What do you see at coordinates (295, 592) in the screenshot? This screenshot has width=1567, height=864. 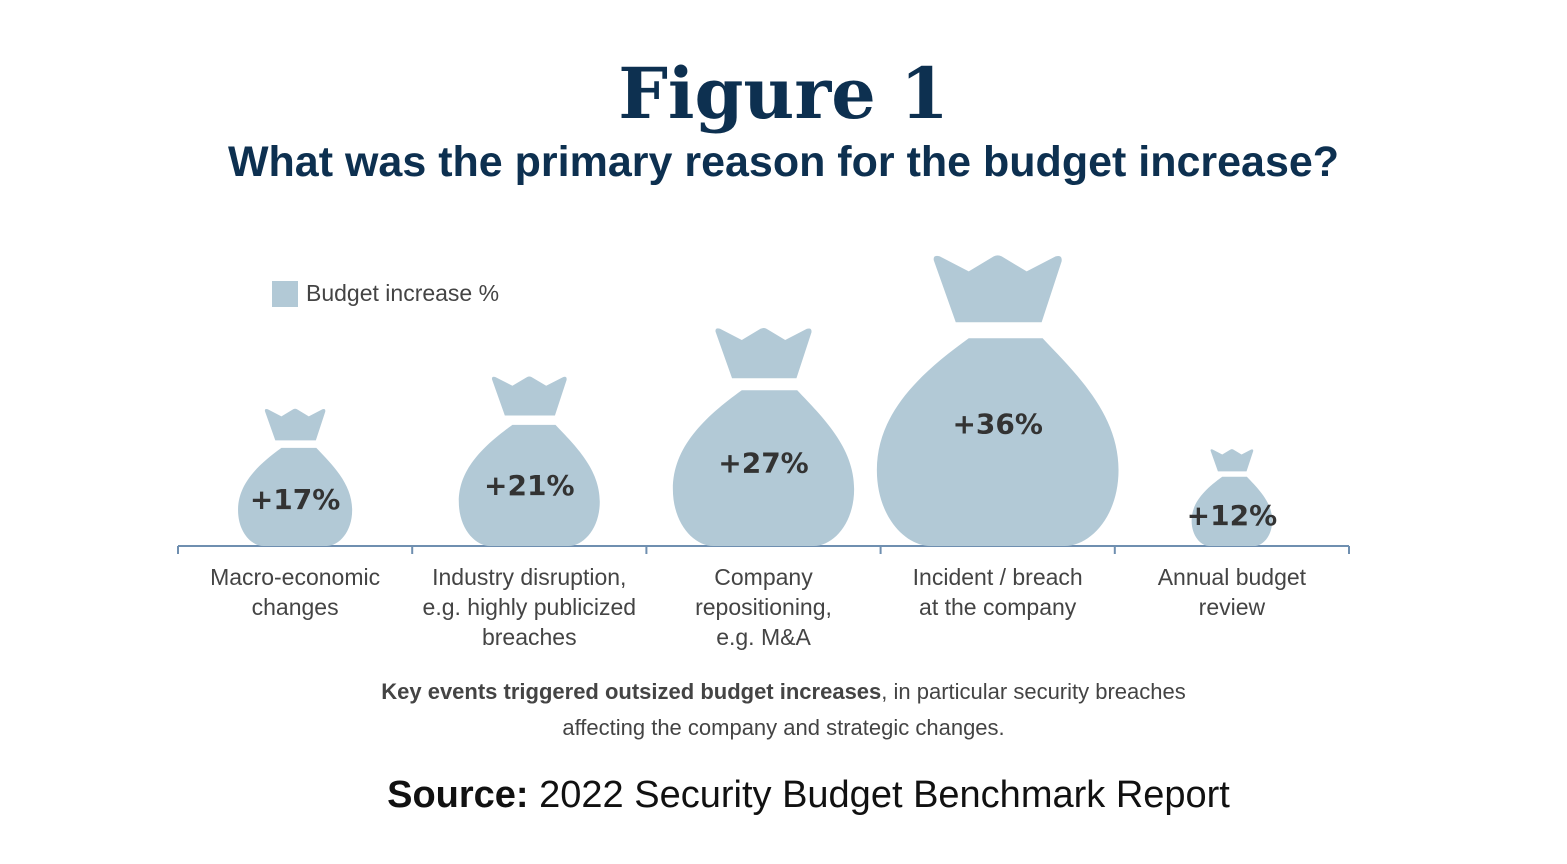 I see `category-label: Macro-economic changes` at bounding box center [295, 592].